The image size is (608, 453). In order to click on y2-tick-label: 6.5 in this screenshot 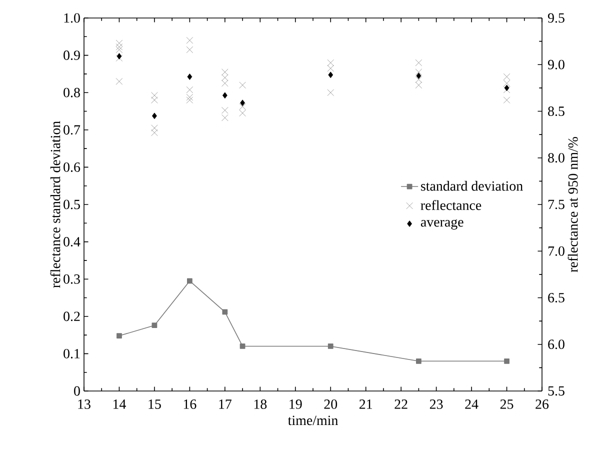, I will do `click(556, 297)`.